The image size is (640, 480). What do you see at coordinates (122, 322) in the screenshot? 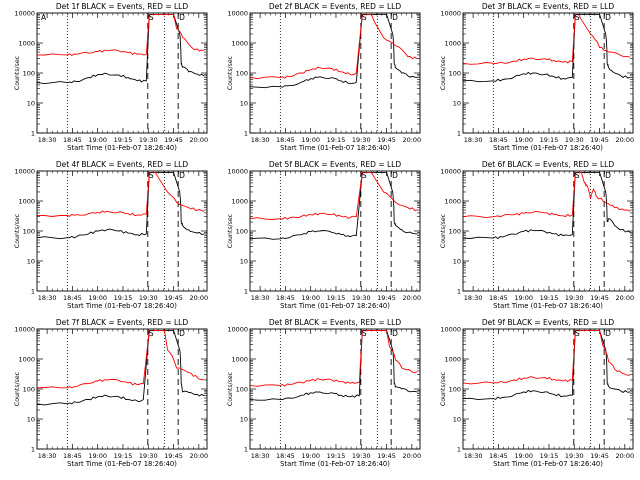
I see `panel-title: Det 7f BLACK = Events, RED = LLD` at bounding box center [122, 322].